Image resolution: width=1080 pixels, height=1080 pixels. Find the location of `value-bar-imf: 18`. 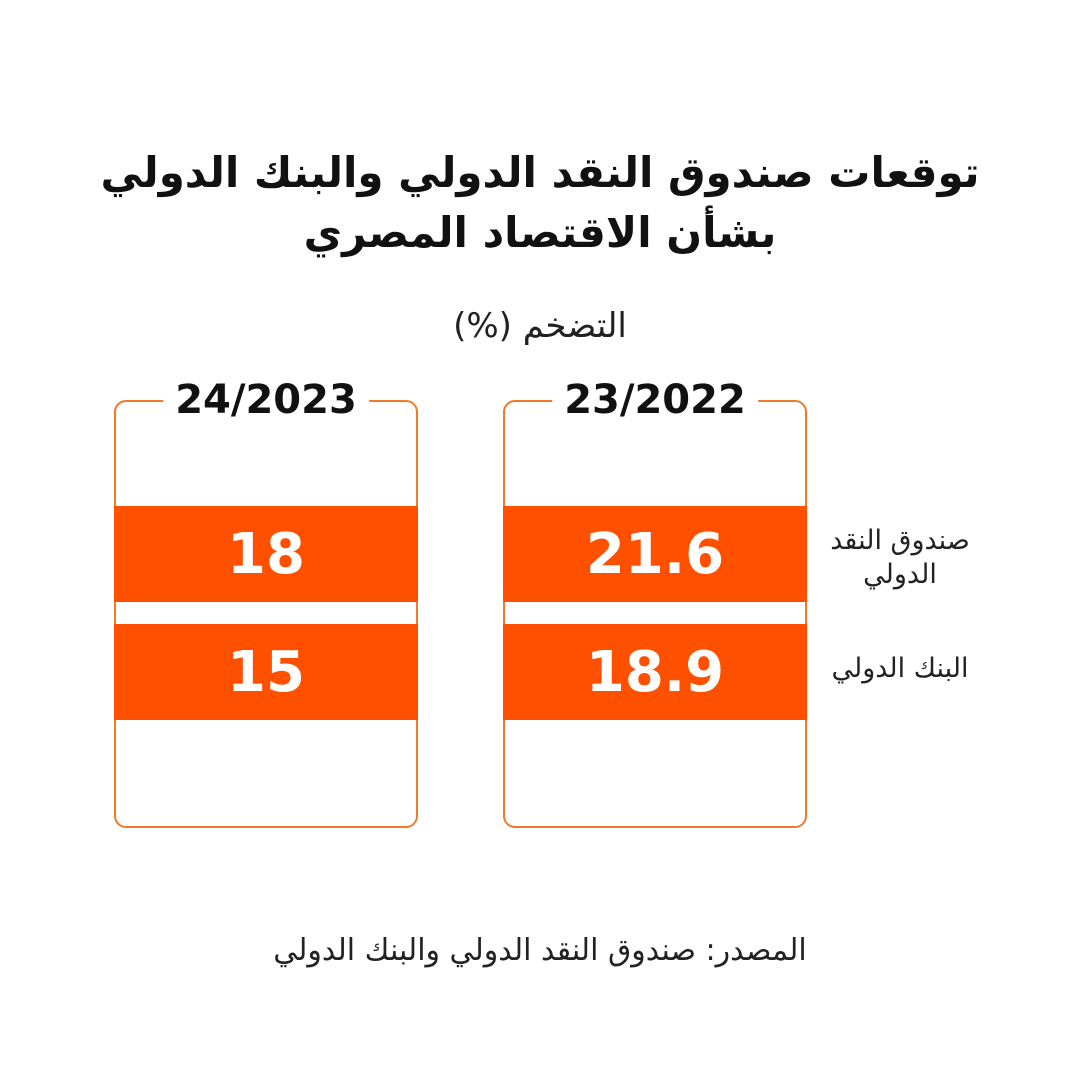

value-bar-imf: 18 is located at coordinates (266, 554).